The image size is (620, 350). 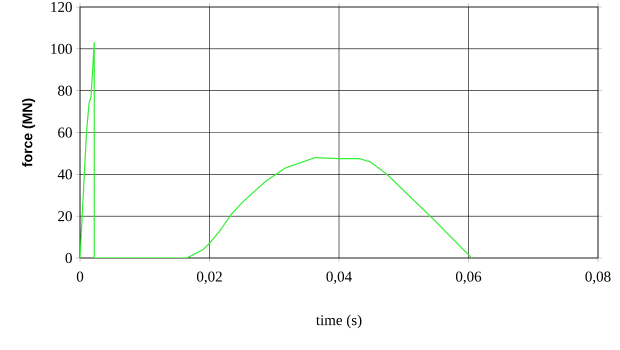 What do you see at coordinates (339, 321) in the screenshot?
I see `x-axis-title: time (s)` at bounding box center [339, 321].